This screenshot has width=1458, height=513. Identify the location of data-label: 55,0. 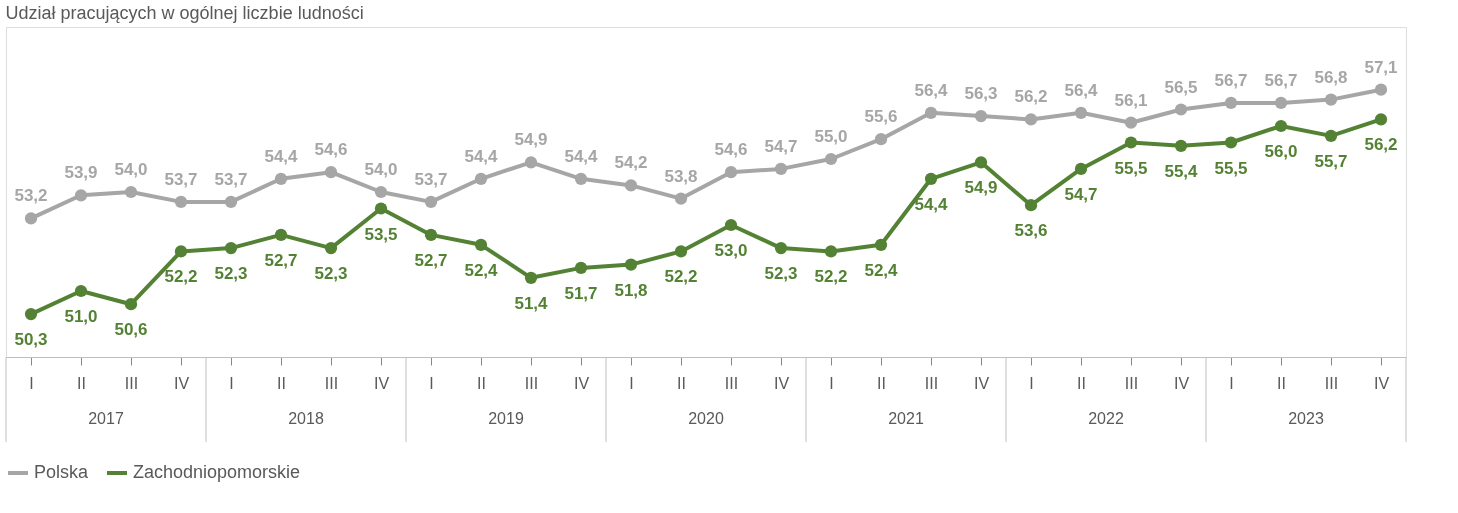
(831, 136).